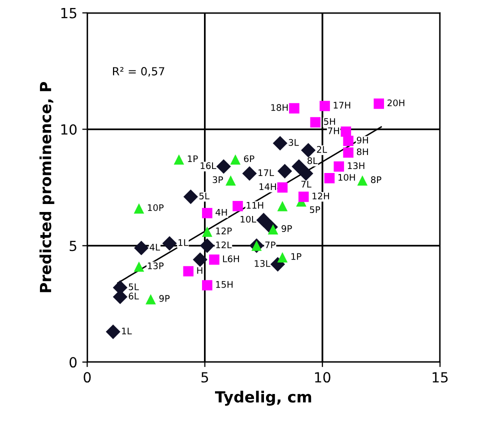 This screenshot has height=429, width=490. Describe the element at coordinates (46, 187) in the screenshot. I see `y-axis-title: Predicted prominence, P` at that location.